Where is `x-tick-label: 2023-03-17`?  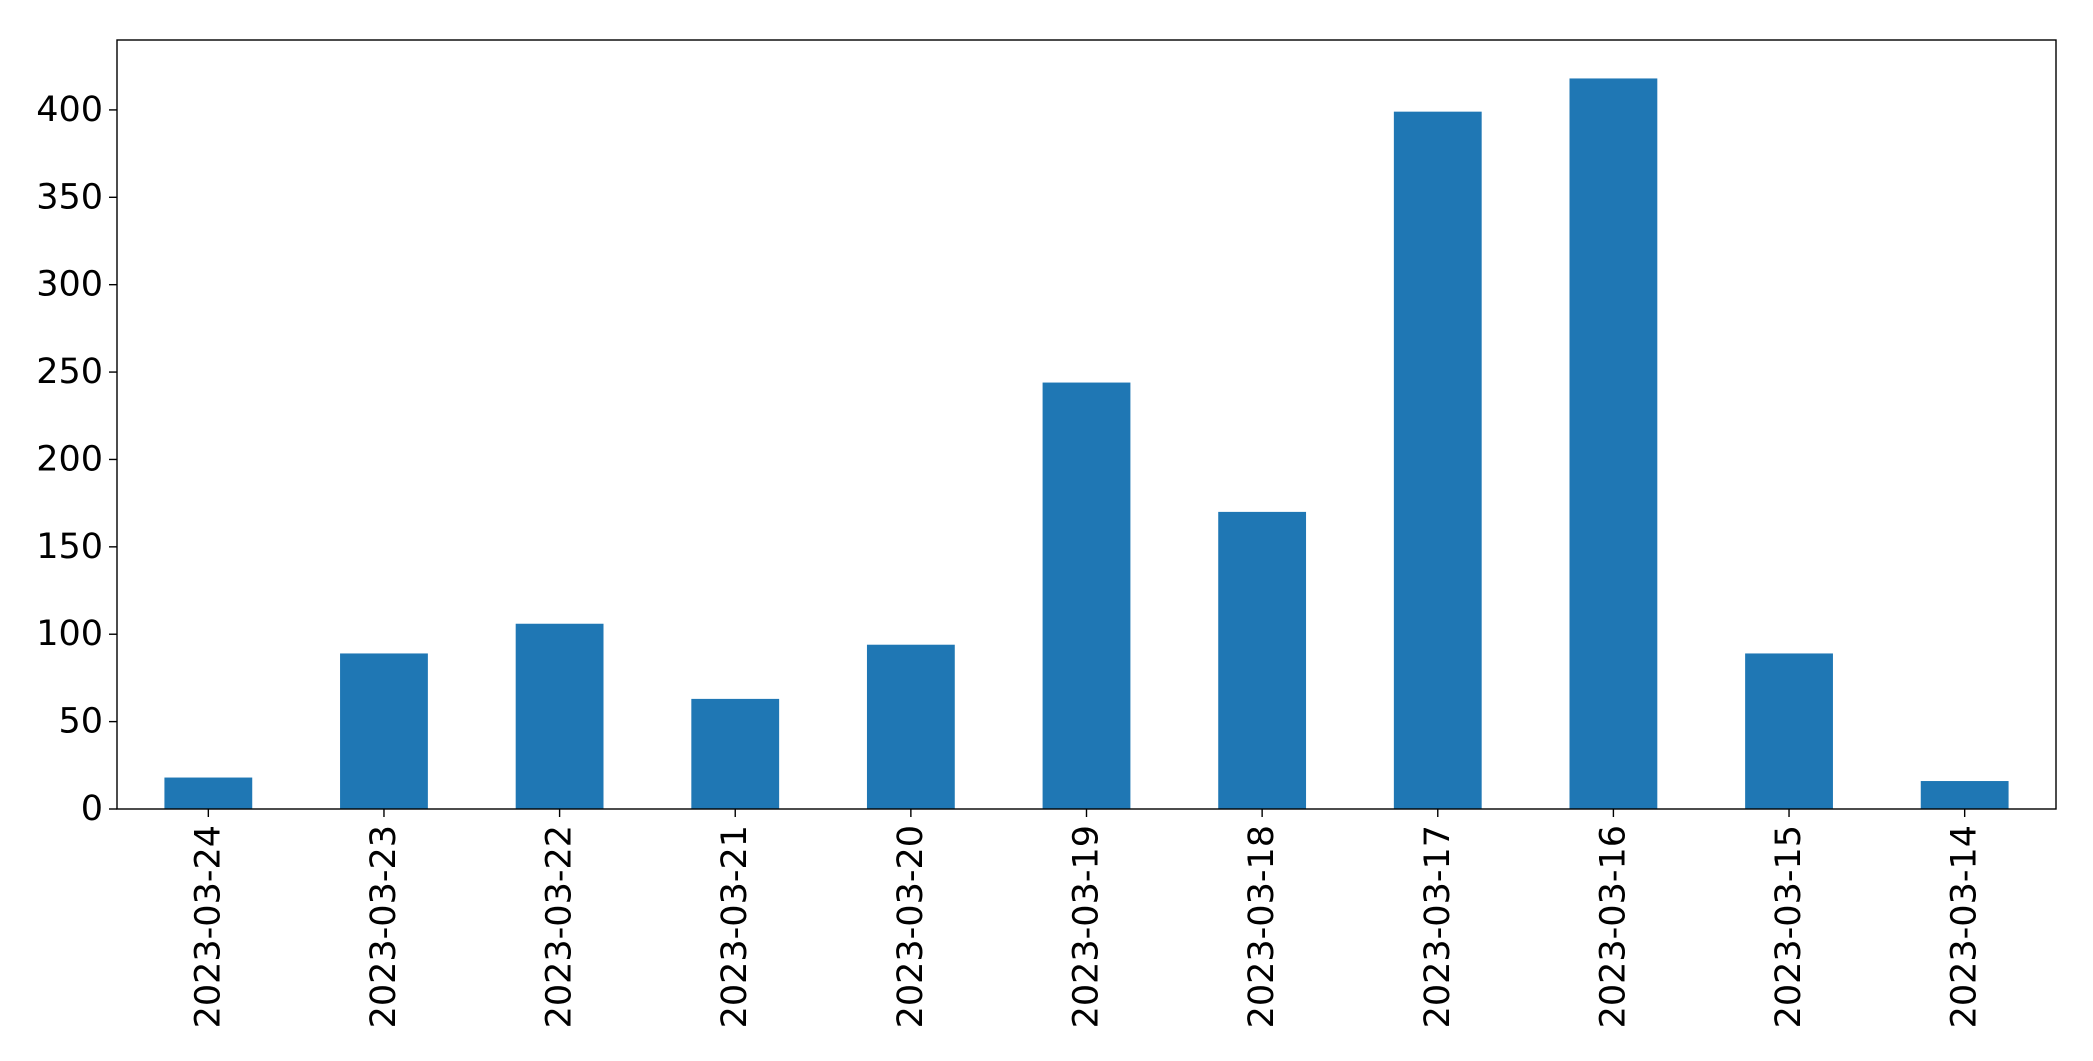 x-tick-label: 2023-03-17 is located at coordinates (1438, 926).